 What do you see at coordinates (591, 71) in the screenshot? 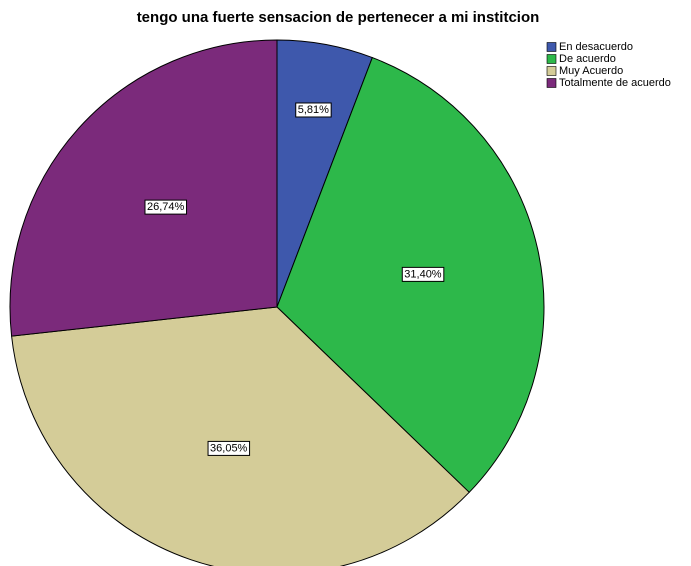
I see `legend-label: Muy Acuerdo` at bounding box center [591, 71].